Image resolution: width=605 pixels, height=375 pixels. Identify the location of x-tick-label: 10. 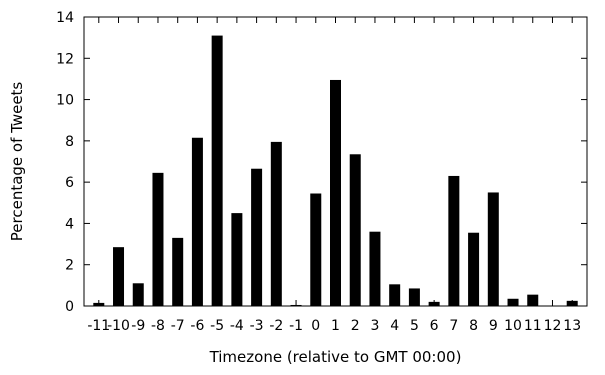
(513, 326).